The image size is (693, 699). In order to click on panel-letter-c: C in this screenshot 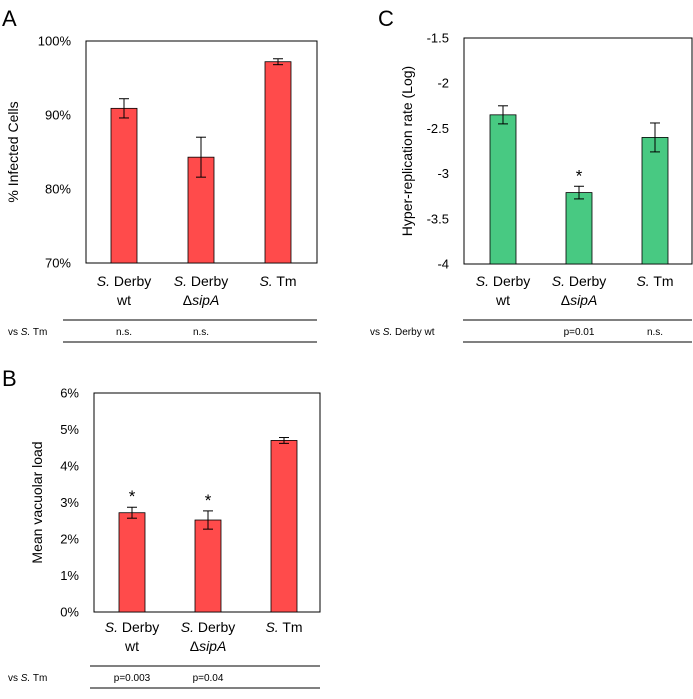, I will do `click(386, 18)`.